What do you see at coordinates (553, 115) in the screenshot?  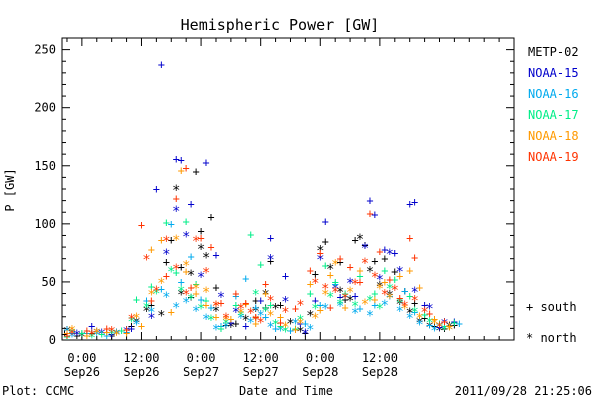 I see `legend-item-noaa-17: NOAA-17` at bounding box center [553, 115].